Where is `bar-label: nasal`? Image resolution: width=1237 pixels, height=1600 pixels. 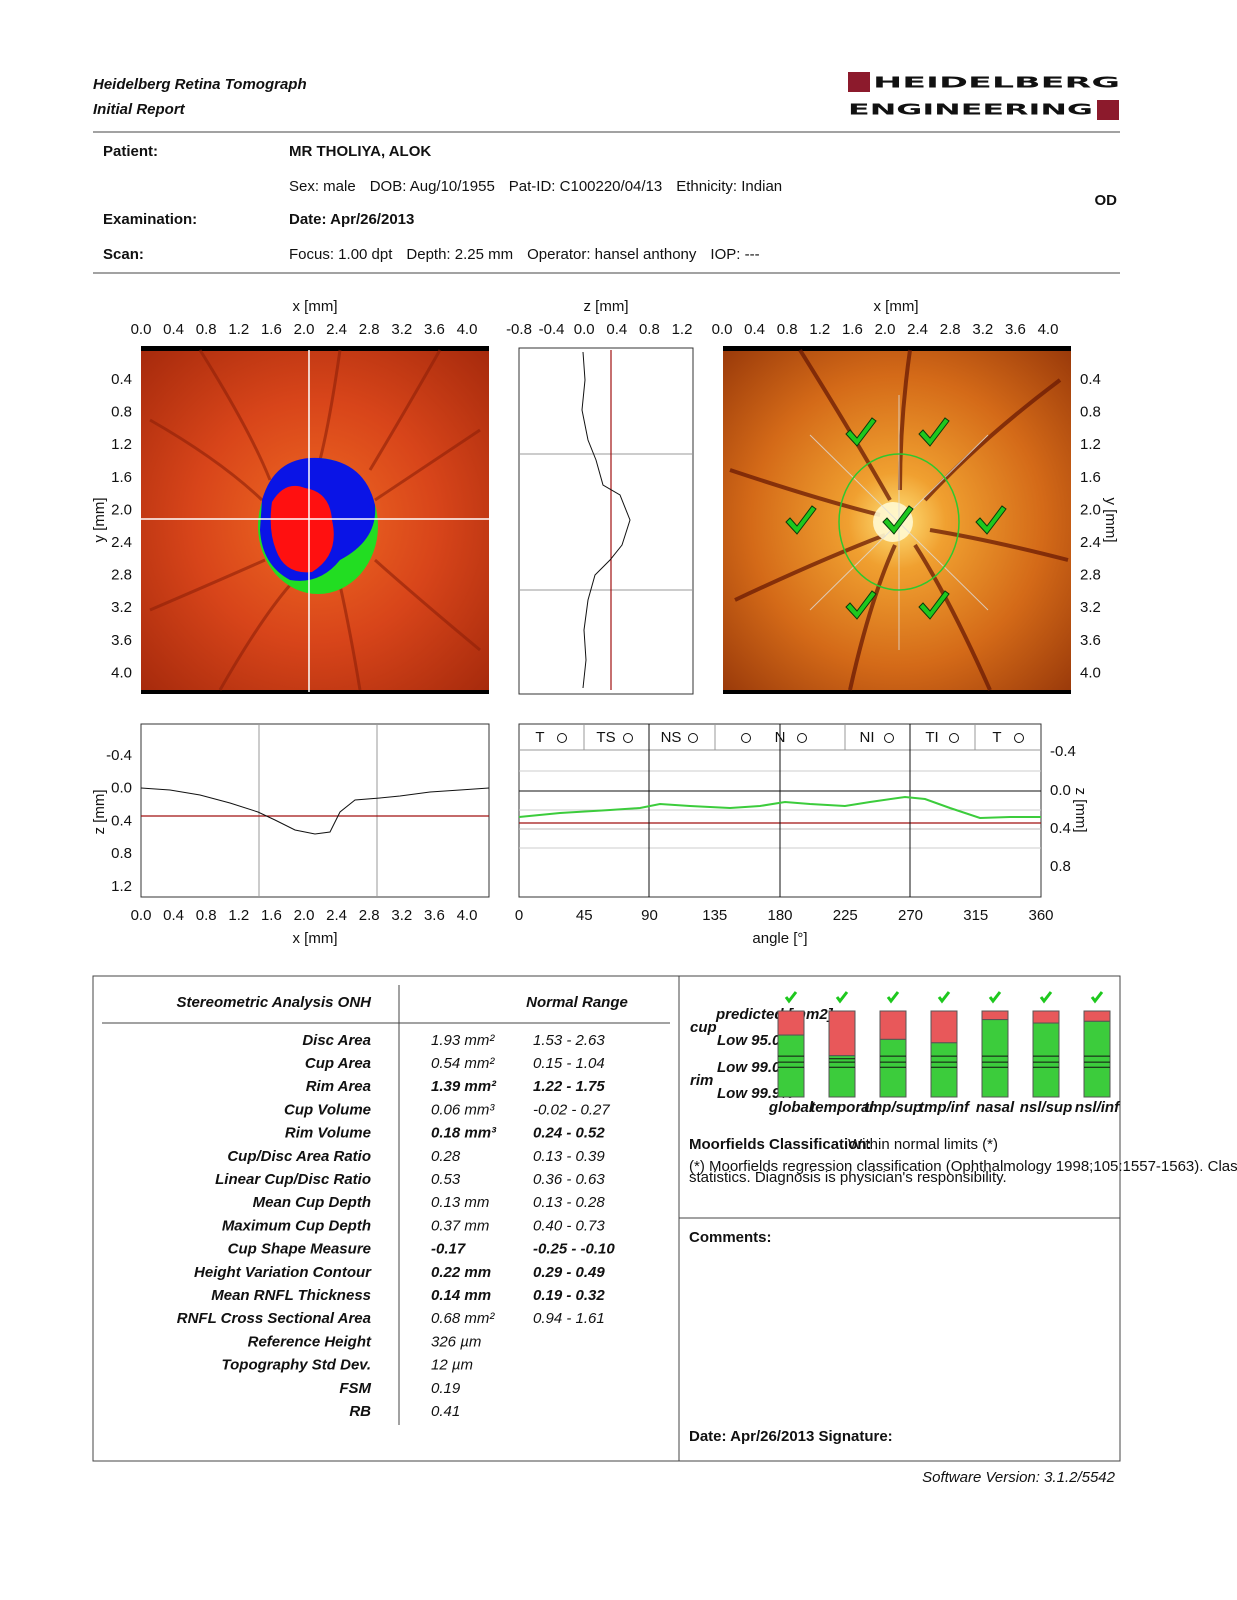
bar-label: nasal is located at coordinates (995, 1107).